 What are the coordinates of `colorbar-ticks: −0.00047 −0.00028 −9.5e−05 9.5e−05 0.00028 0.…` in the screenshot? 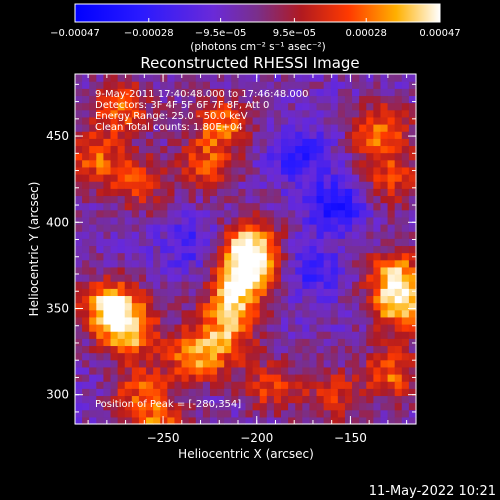 It's located at (255, 28).